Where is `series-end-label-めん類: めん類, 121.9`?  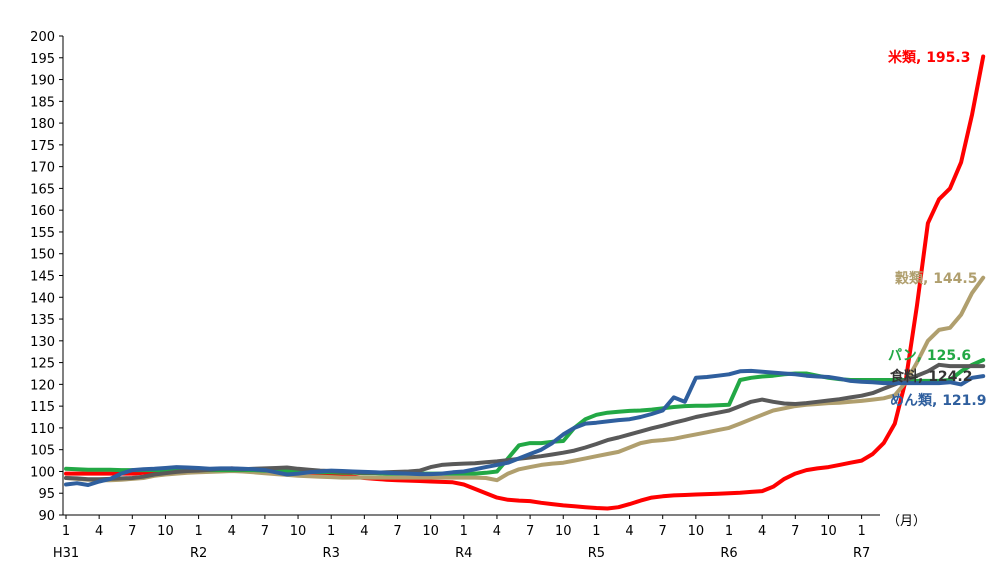 series-end-label-めん類: めん類, 121.9 is located at coordinates (938, 401).